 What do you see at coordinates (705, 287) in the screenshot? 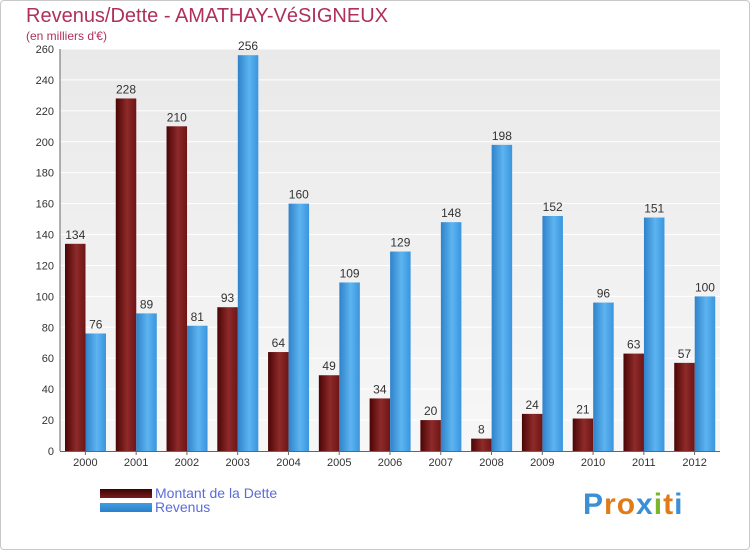
I see `data-label: 100` at bounding box center [705, 287].